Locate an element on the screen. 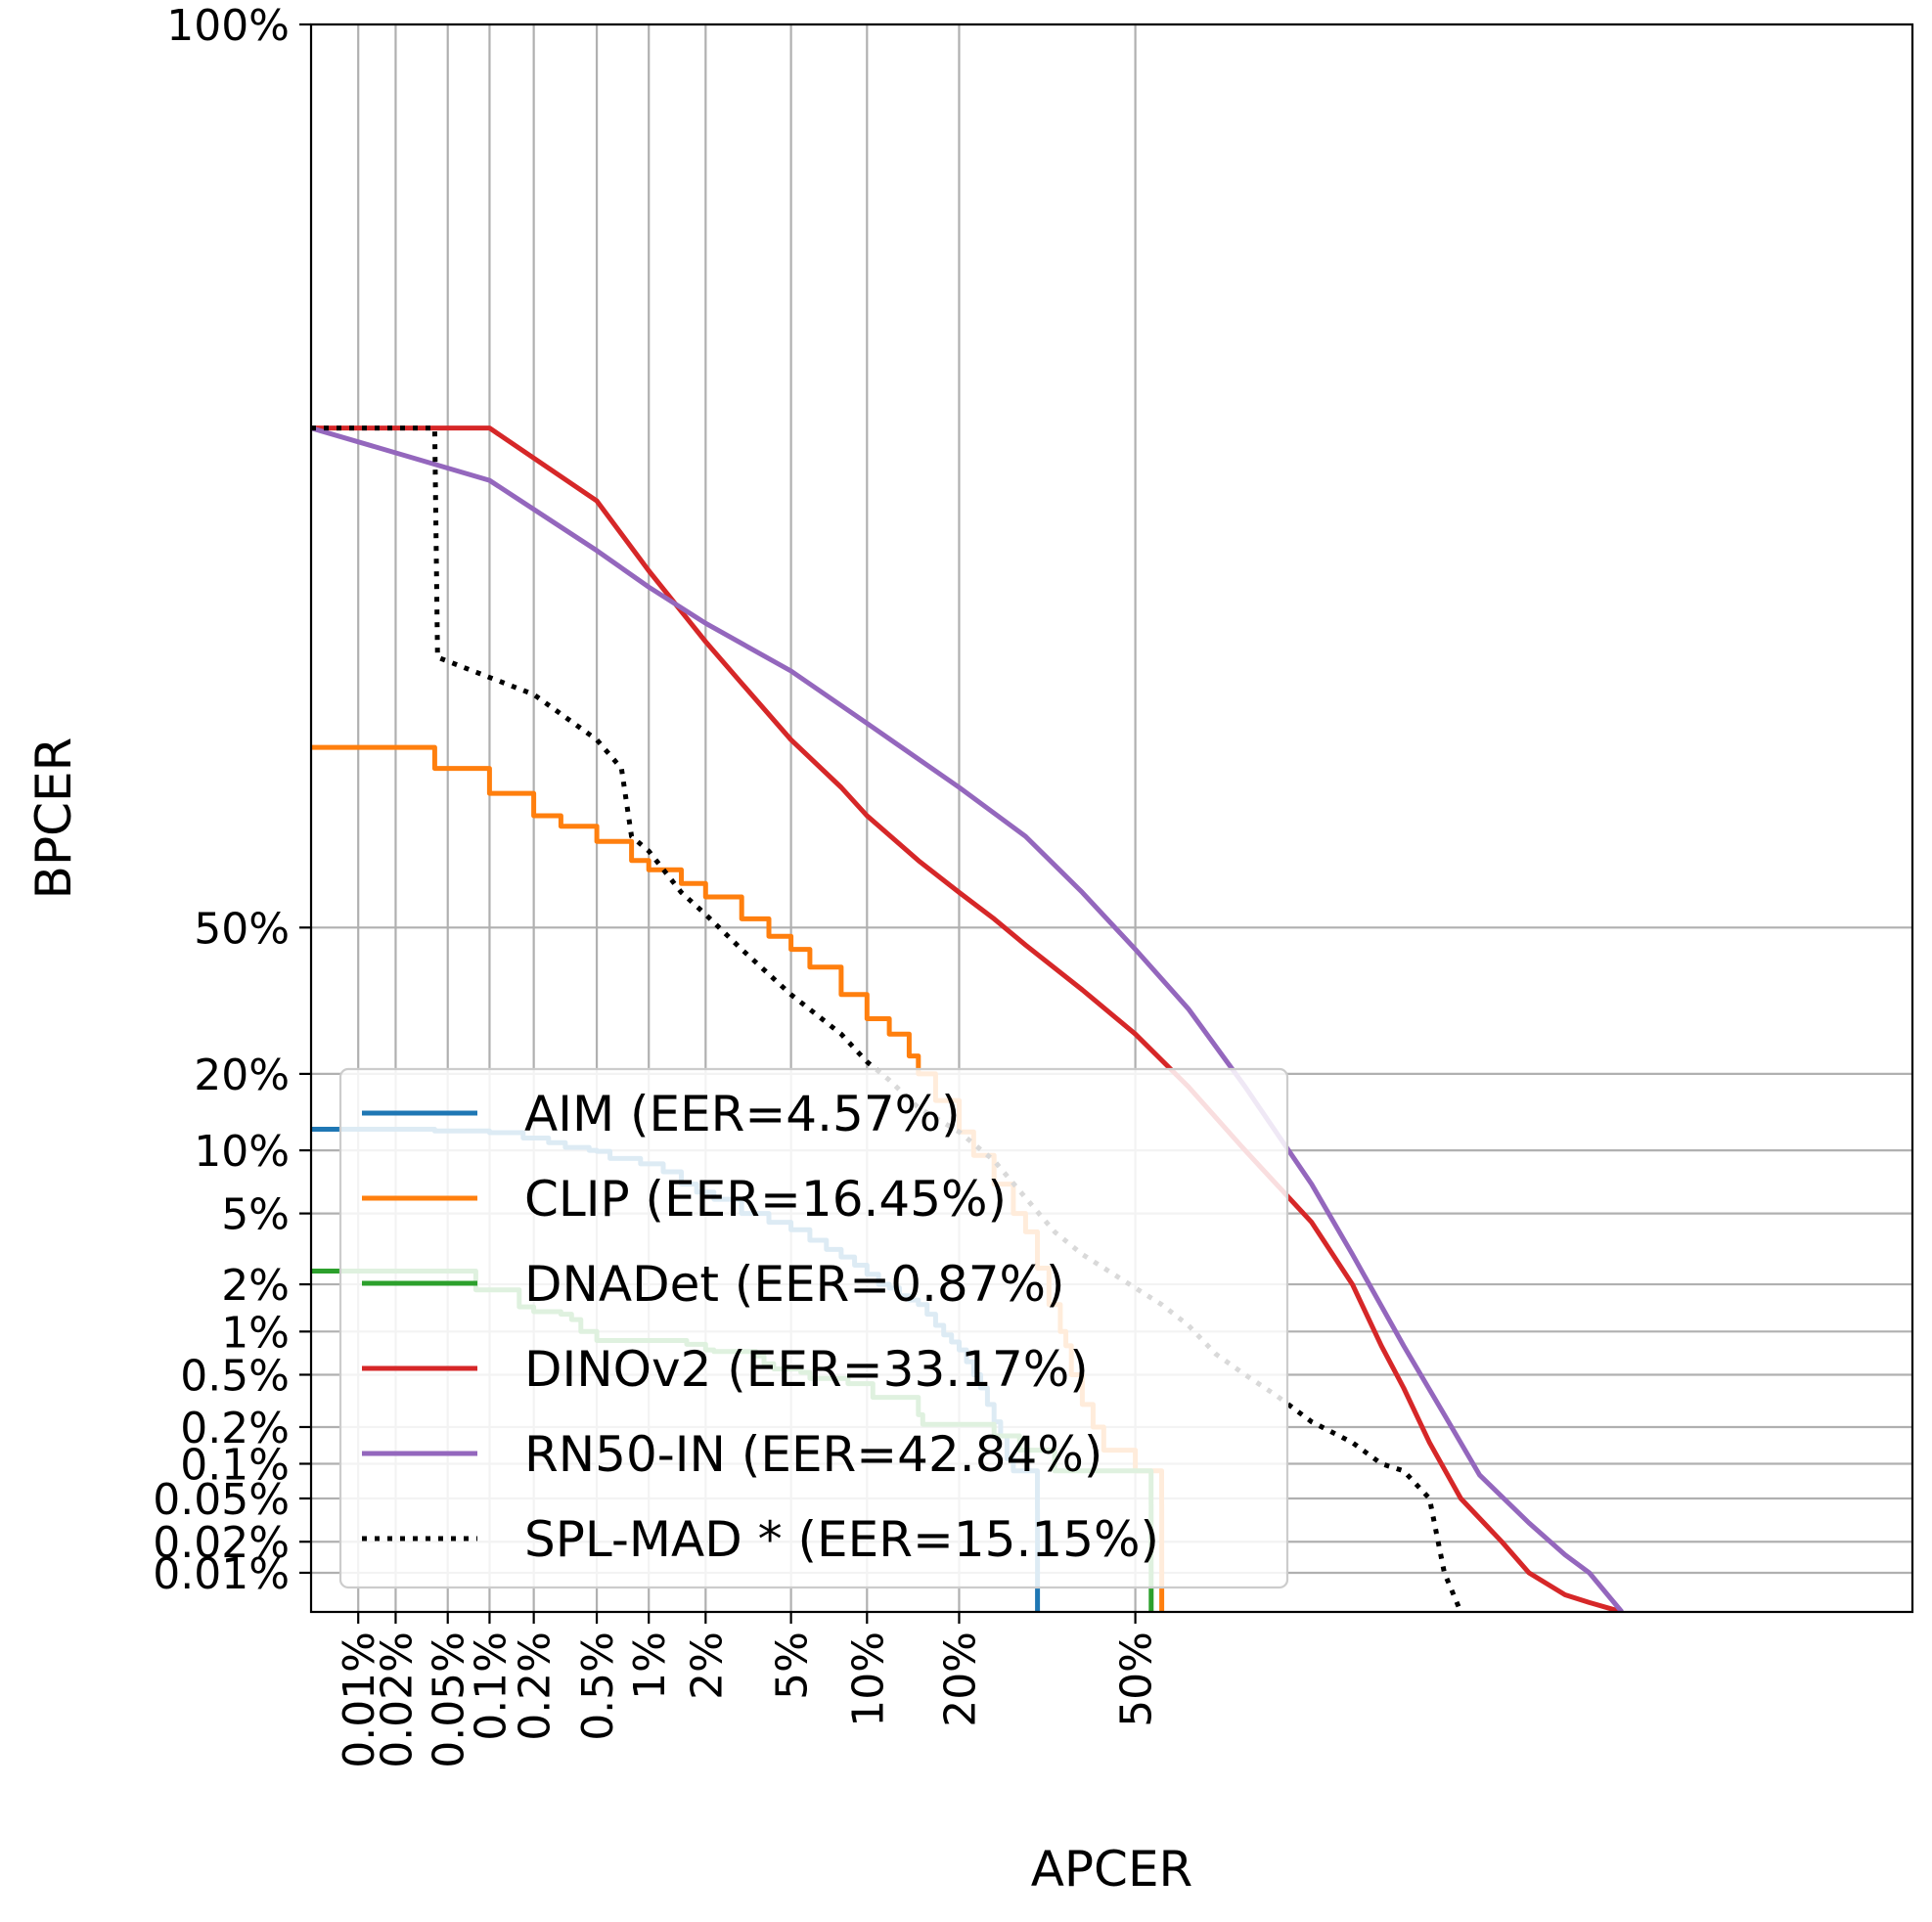 Image resolution: width=1932 pixels, height=1922 pixels. x-tick-label: 0.2% is located at coordinates (536, 1686).